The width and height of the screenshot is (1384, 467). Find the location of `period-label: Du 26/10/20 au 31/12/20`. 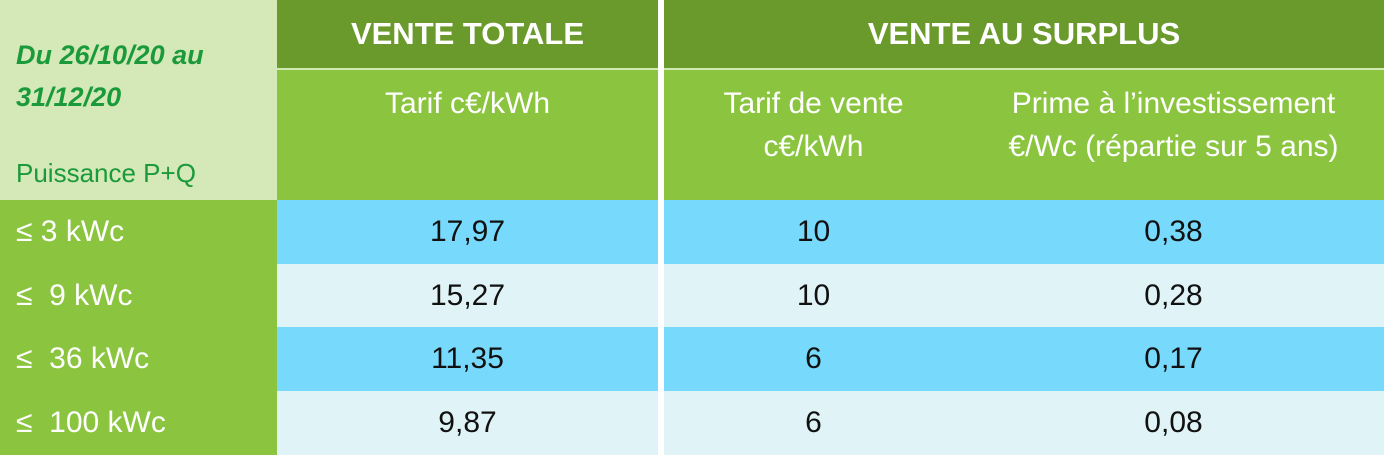

period-label: Du 26/10/20 au 31/12/20 is located at coordinates (110, 76).